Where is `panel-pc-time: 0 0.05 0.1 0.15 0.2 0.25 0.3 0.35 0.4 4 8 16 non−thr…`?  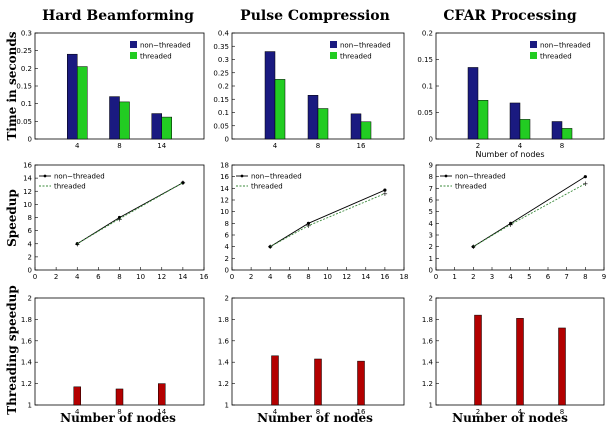
panel-pc-time: 0 0.05 0.1 0.15 0.2 0.25 0.3 0.35 0.4 4 8 16 non−thr… is located at coordinates (309, 90).